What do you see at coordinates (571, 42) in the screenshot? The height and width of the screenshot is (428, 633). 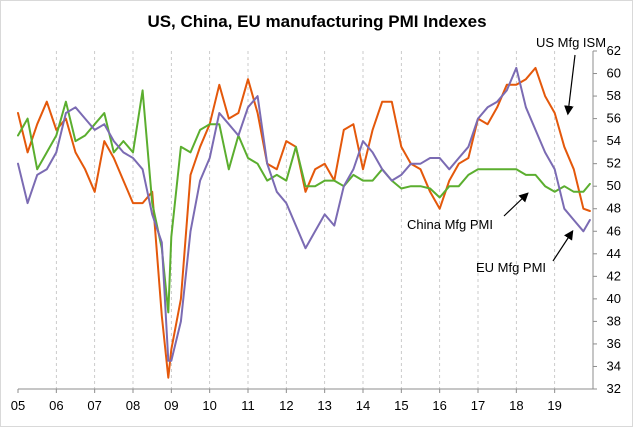 I see `annotation-label-us: US Mfg ISM` at bounding box center [571, 42].